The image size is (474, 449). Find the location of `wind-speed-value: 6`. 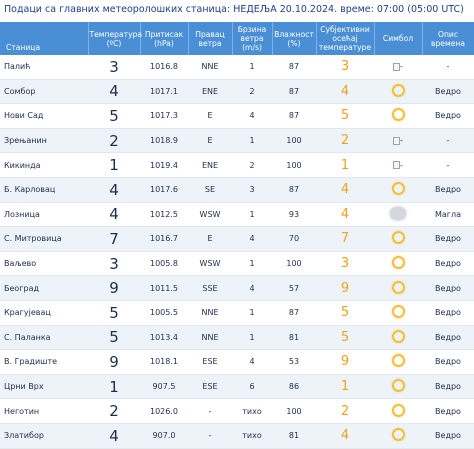

wind-speed-value: 6 is located at coordinates (252, 387).